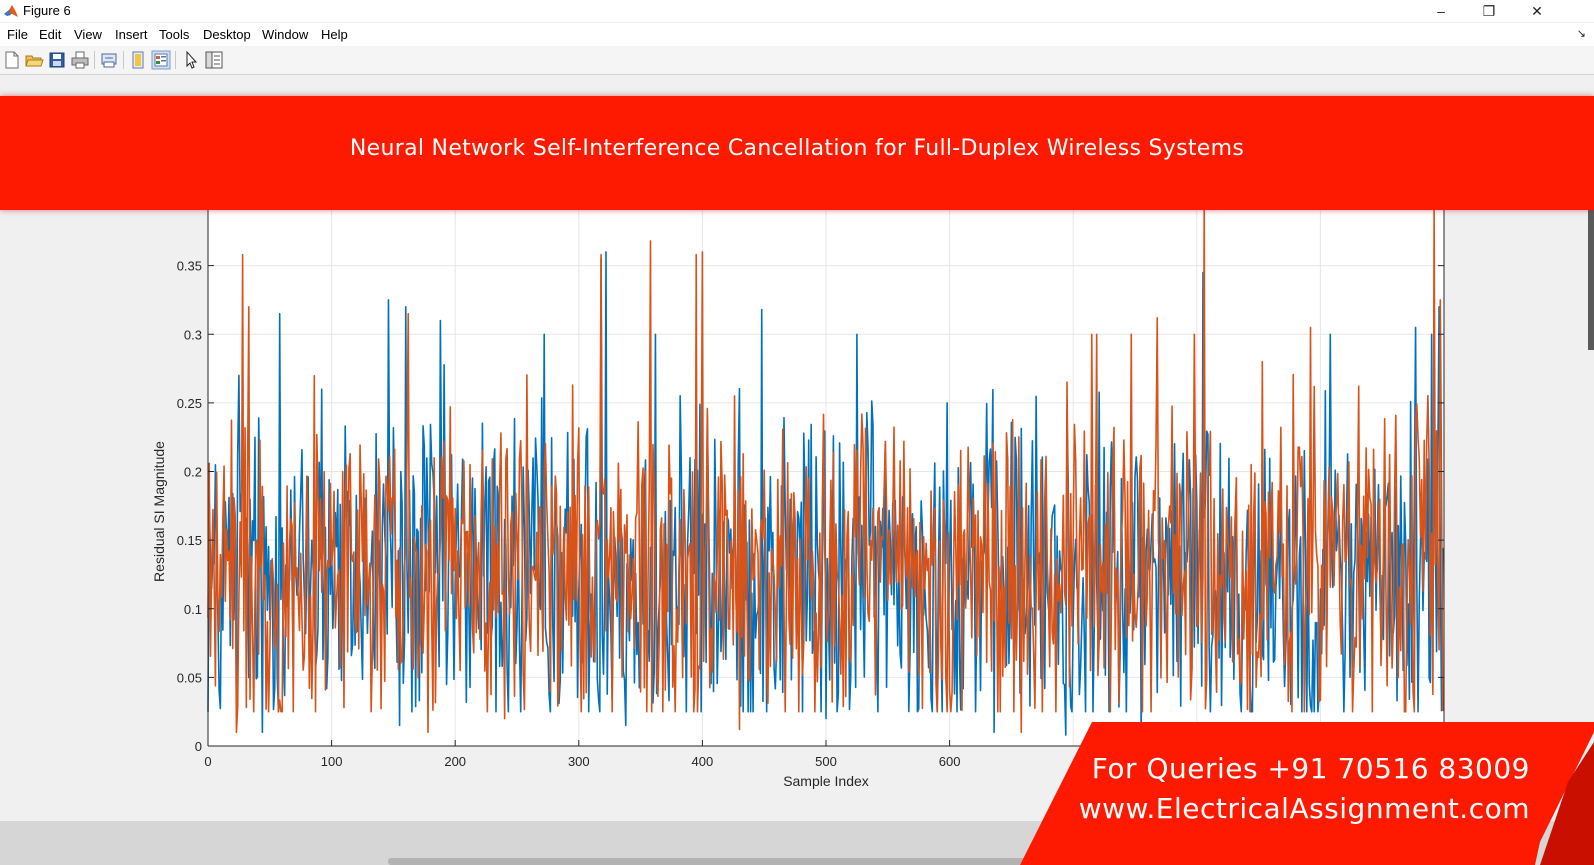 The height and width of the screenshot is (865, 1594). What do you see at coordinates (34, 60) in the screenshot?
I see `open-file-icon` at bounding box center [34, 60].